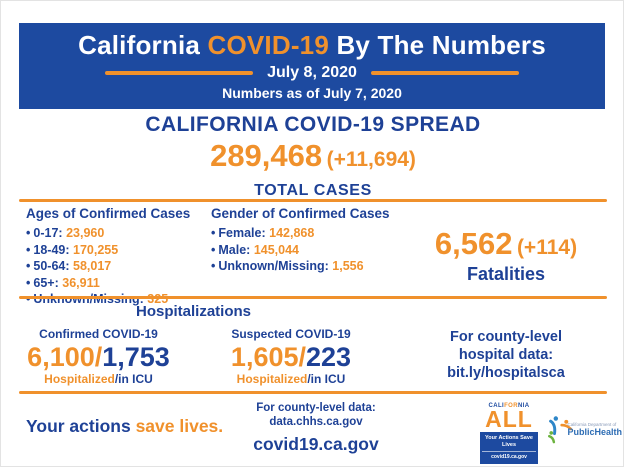 The width and height of the screenshot is (624, 467). What do you see at coordinates (179, 426) in the screenshot?
I see `cta-orange-text: save lives.` at bounding box center [179, 426].